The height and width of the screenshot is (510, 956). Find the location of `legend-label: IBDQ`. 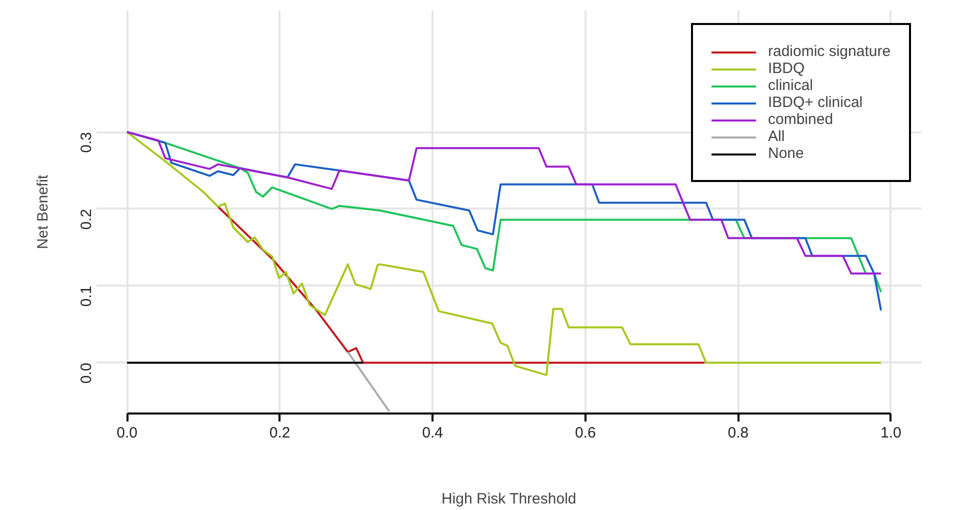

legend-label: IBDQ is located at coordinates (786, 68).